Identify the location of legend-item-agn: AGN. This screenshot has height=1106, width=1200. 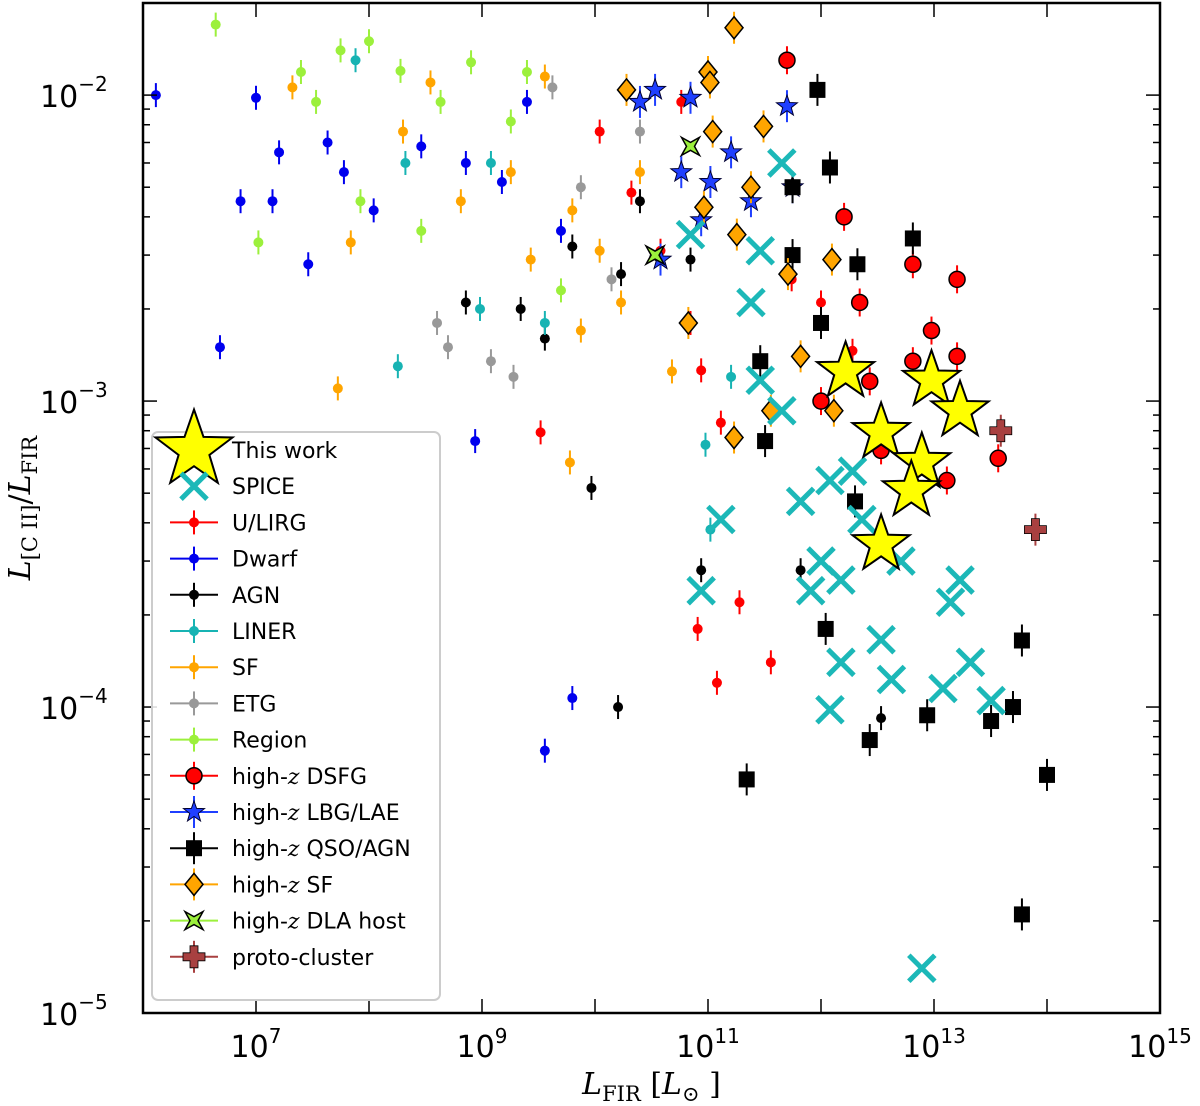
(225, 595).